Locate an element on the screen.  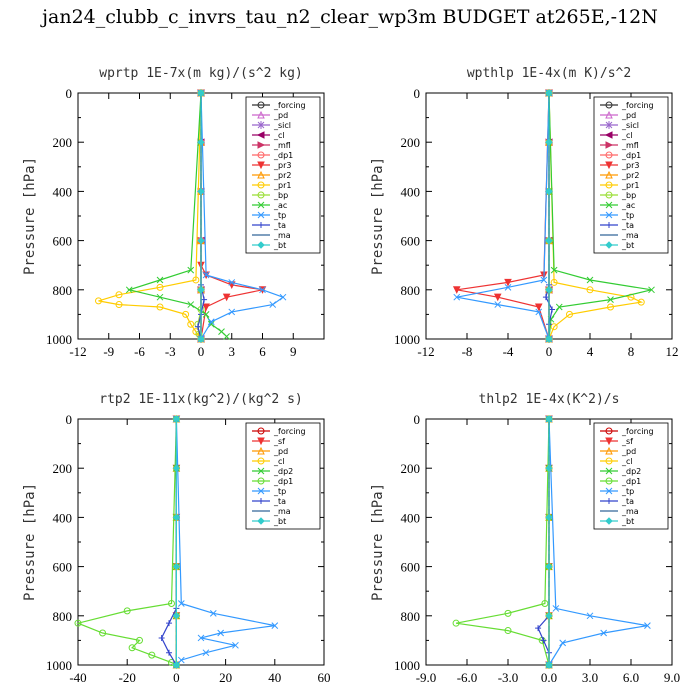
series-tp is located at coordinates (503, 216).